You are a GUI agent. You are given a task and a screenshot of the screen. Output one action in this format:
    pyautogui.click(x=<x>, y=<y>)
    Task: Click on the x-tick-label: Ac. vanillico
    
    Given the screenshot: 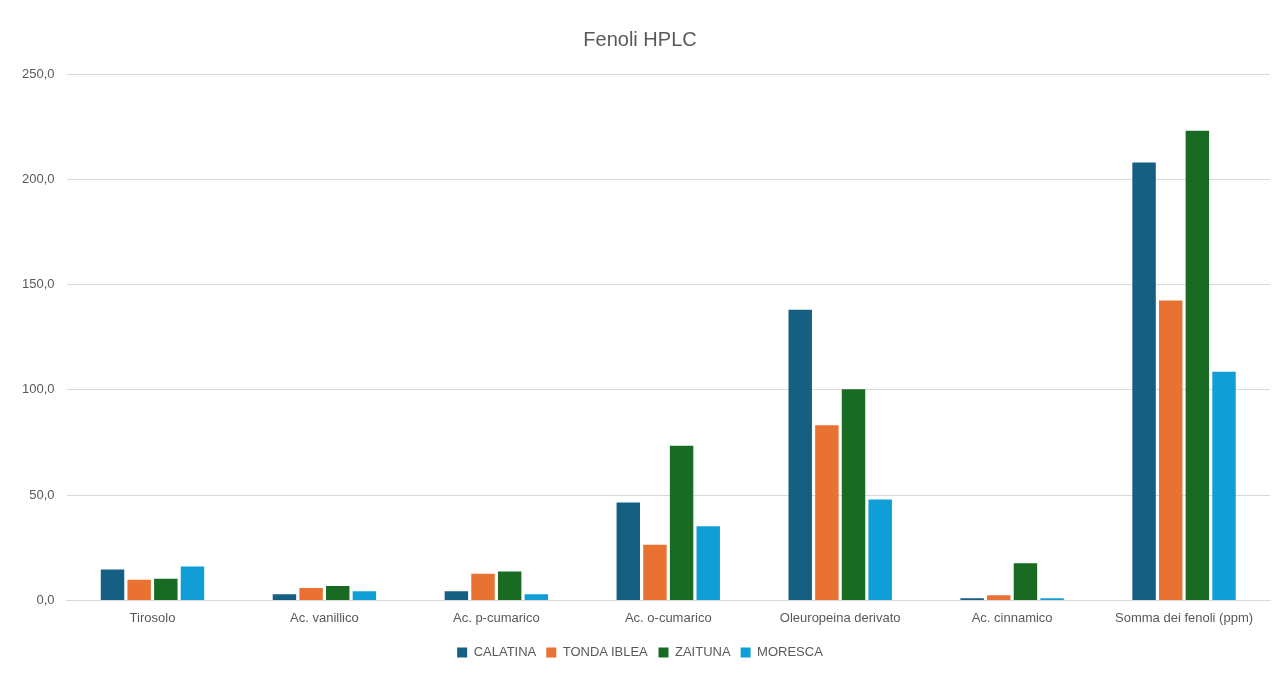 What is the action you would take?
    pyautogui.click(x=324, y=617)
    